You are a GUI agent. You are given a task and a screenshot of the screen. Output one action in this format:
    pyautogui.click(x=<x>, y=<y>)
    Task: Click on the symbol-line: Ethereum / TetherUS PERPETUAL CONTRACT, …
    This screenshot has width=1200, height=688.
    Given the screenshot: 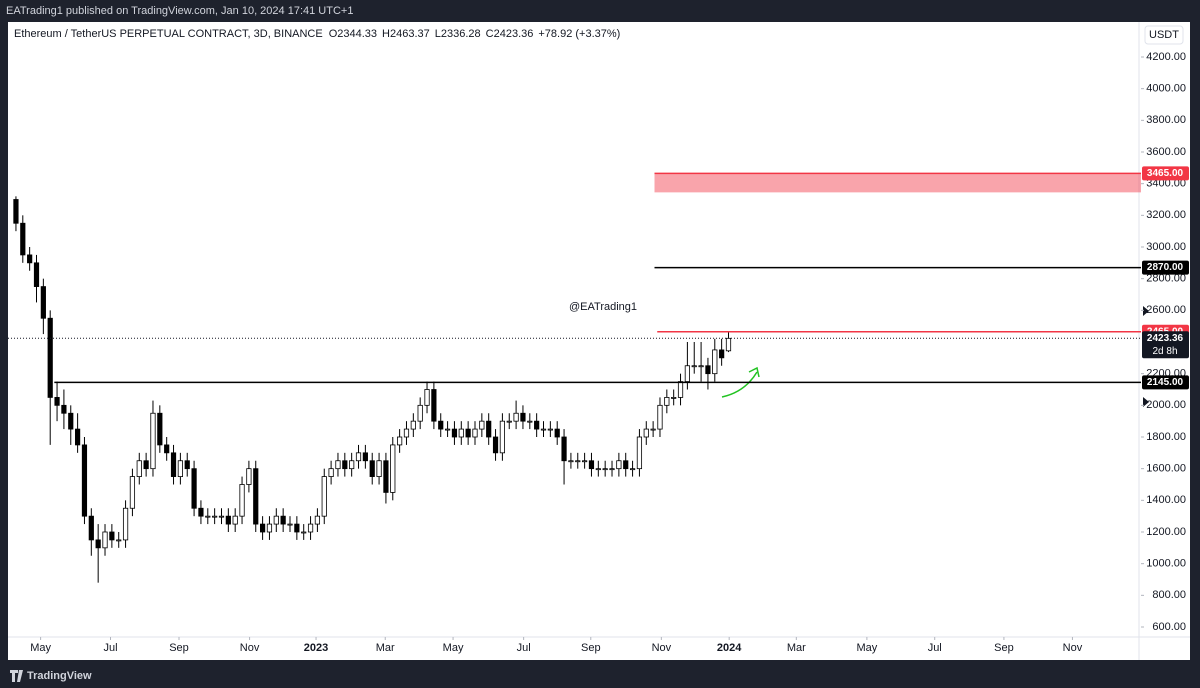 What is the action you would take?
    pyautogui.click(x=317, y=34)
    